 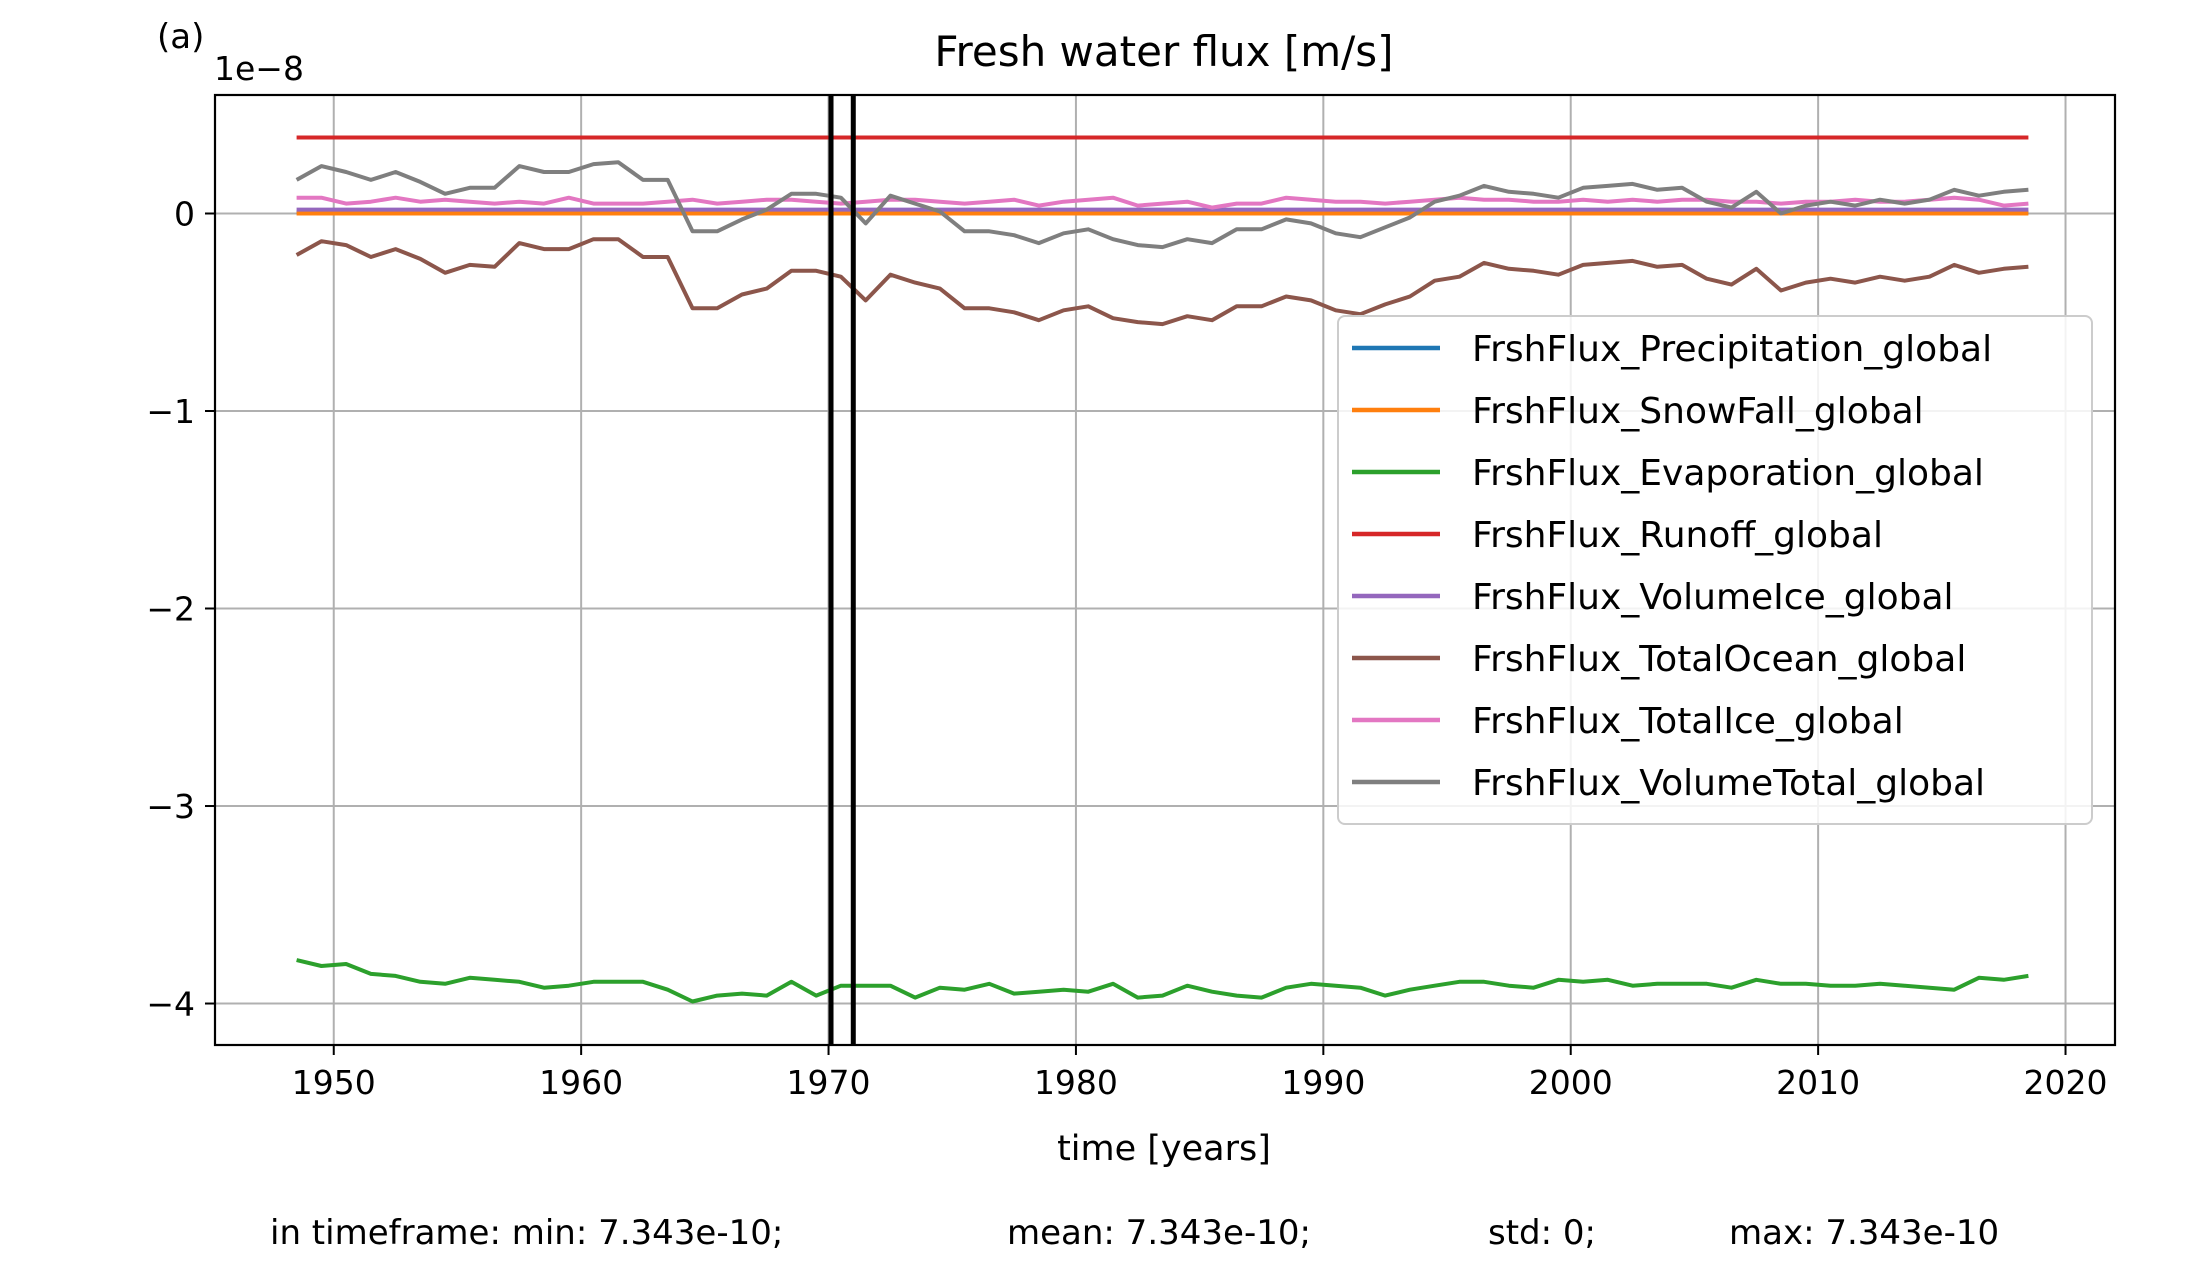 I want to click on legend-box, so click(x=1715, y=570).